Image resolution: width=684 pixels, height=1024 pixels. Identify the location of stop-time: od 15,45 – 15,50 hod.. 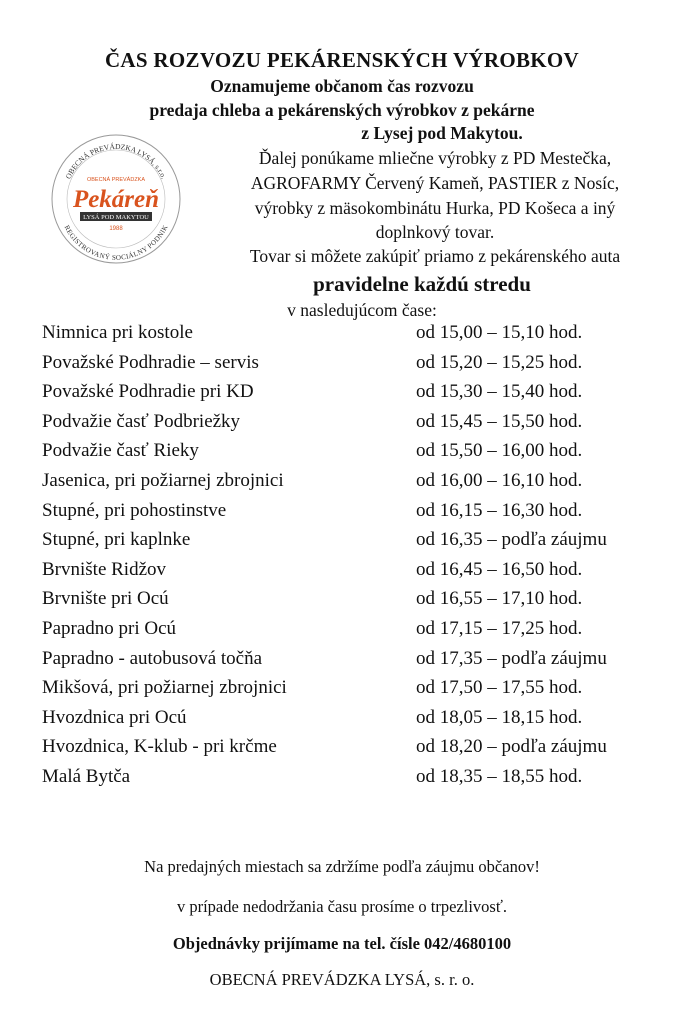
(499, 421).